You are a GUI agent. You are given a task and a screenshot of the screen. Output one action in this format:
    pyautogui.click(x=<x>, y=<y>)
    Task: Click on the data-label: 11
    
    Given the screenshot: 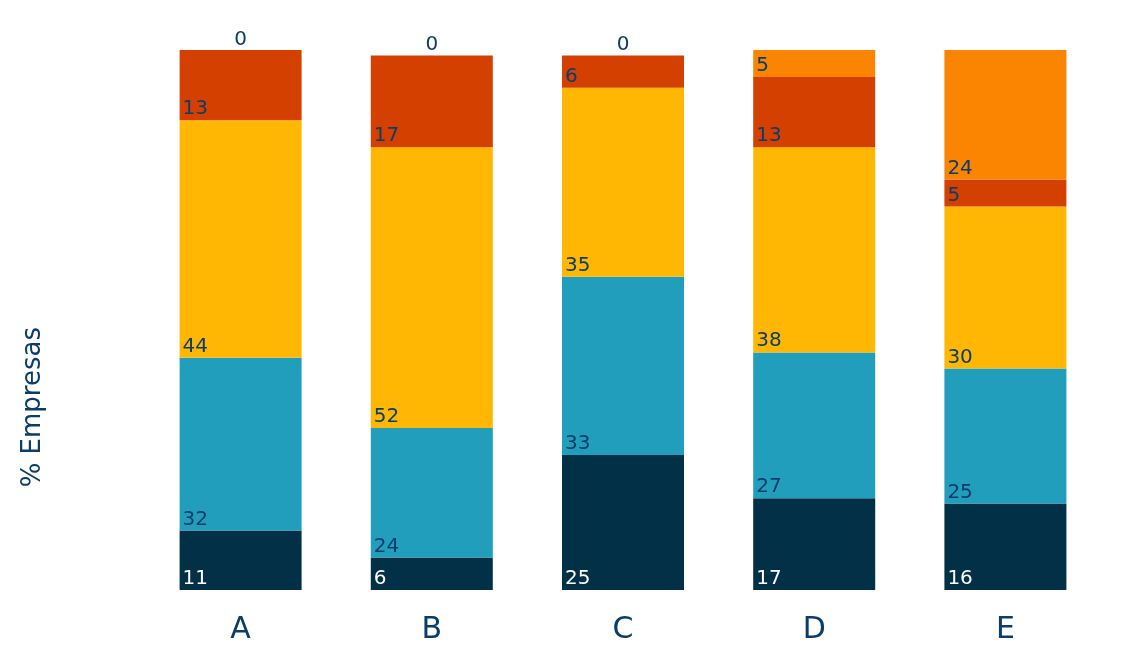 What is the action you would take?
    pyautogui.click(x=195, y=577)
    